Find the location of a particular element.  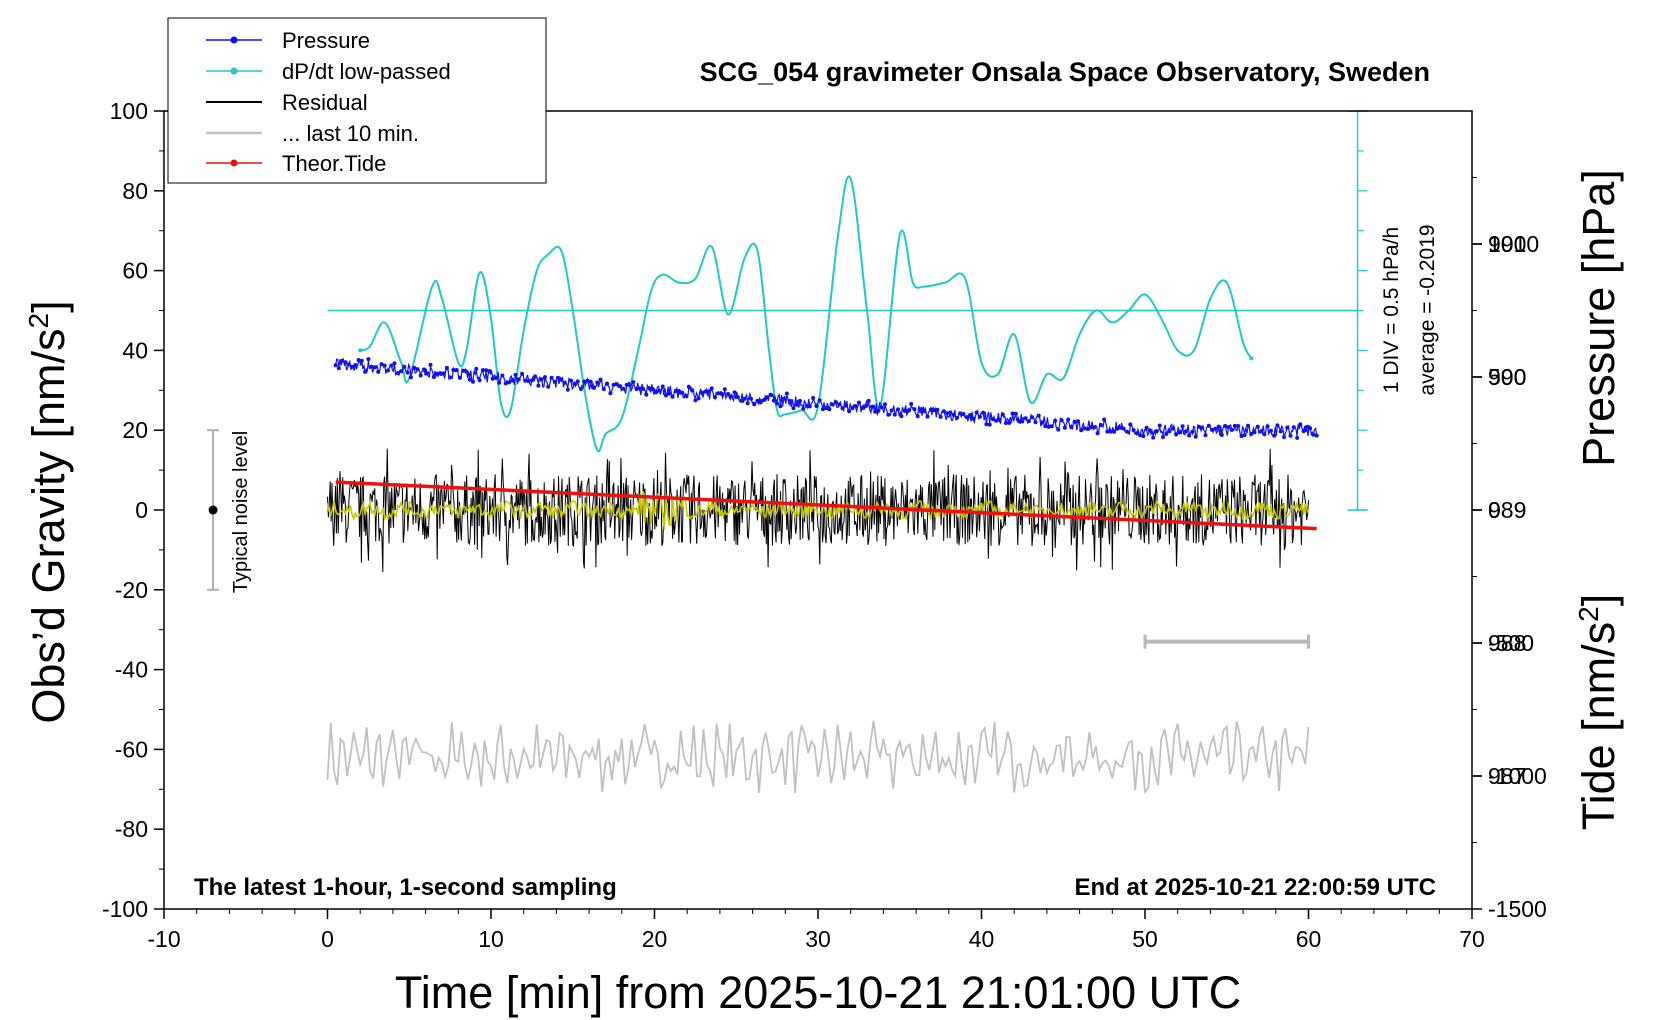

legend-item-residual: Residual is located at coordinates (287, 102).